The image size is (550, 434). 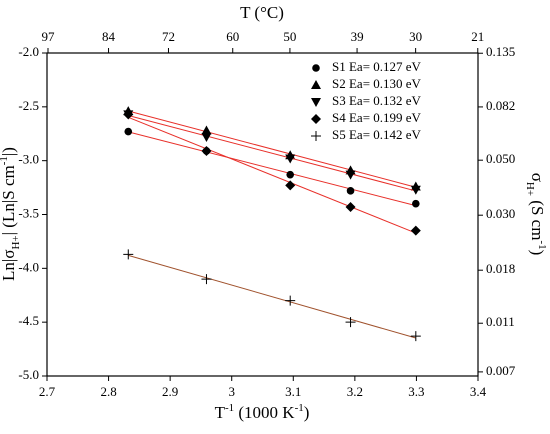 I want to click on legend-label: S2 Ea= 0.130 eV, so click(x=377, y=83).